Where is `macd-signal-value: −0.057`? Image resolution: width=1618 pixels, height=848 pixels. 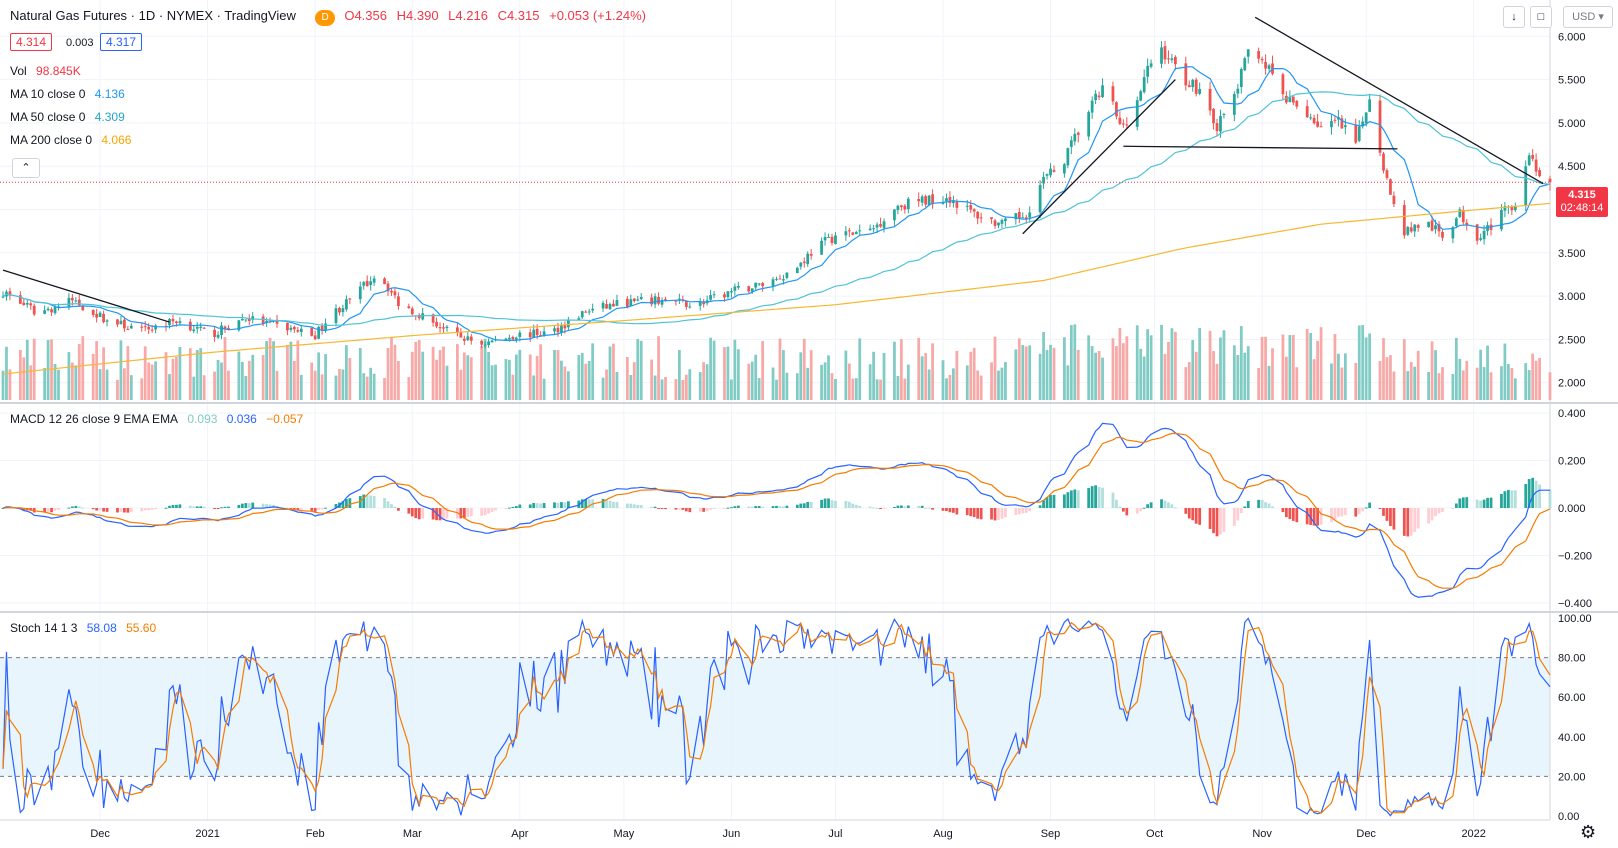
macd-signal-value: −0.057 is located at coordinates (285, 419).